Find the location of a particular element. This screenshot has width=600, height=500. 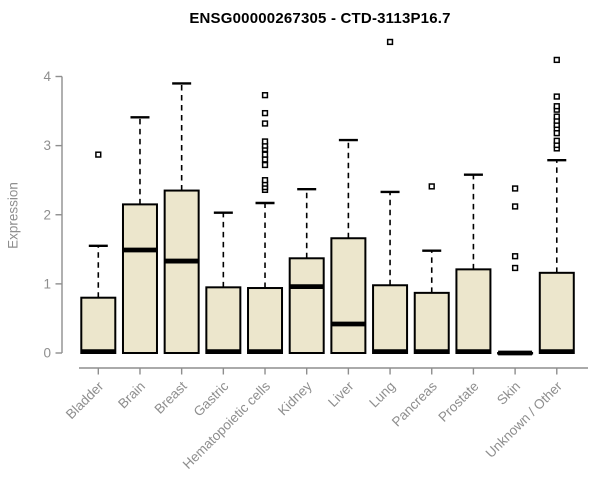

x-tick-label-lung: Lung is located at coordinates (382, 395).